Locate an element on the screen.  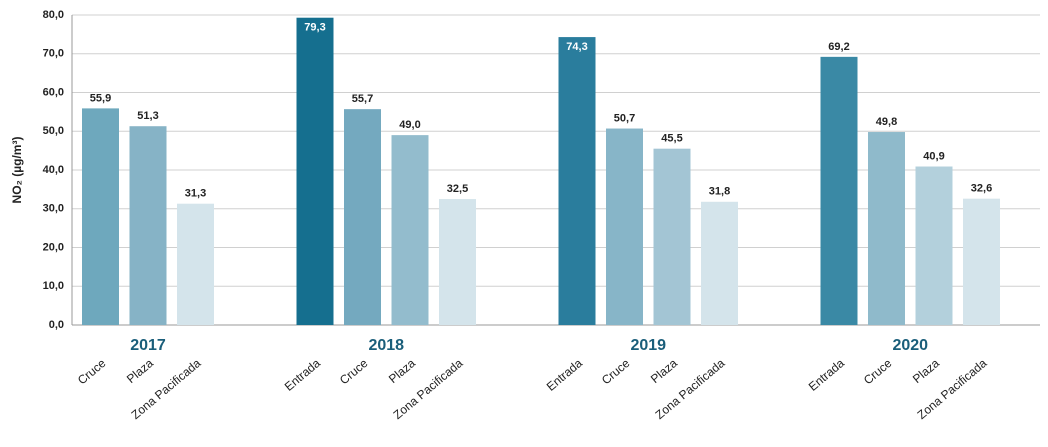
value-label: 79,3 is located at coordinates (314, 28).